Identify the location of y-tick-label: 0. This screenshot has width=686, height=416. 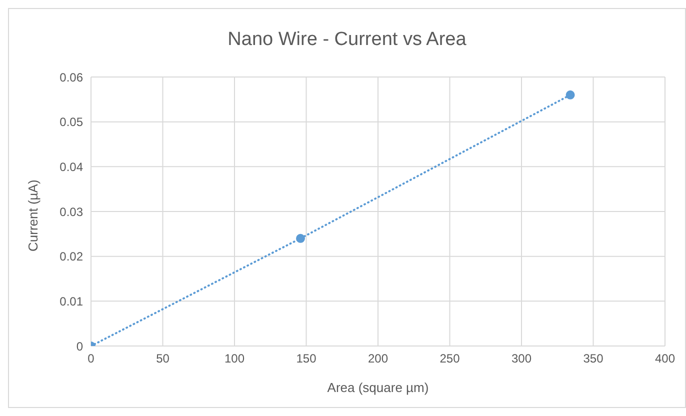
(80, 346).